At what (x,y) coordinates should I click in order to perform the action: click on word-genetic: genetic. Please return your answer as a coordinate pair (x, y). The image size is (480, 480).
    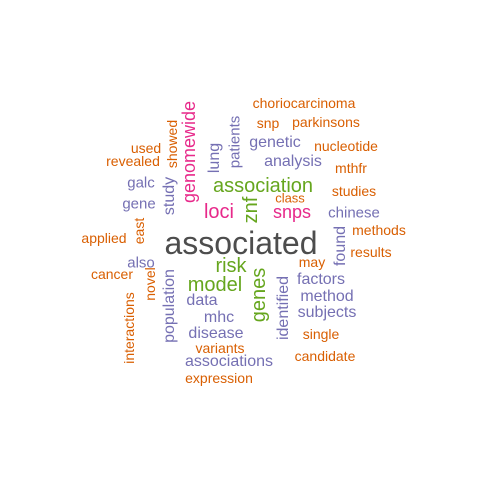
    Looking at the image, I should click on (275, 142).